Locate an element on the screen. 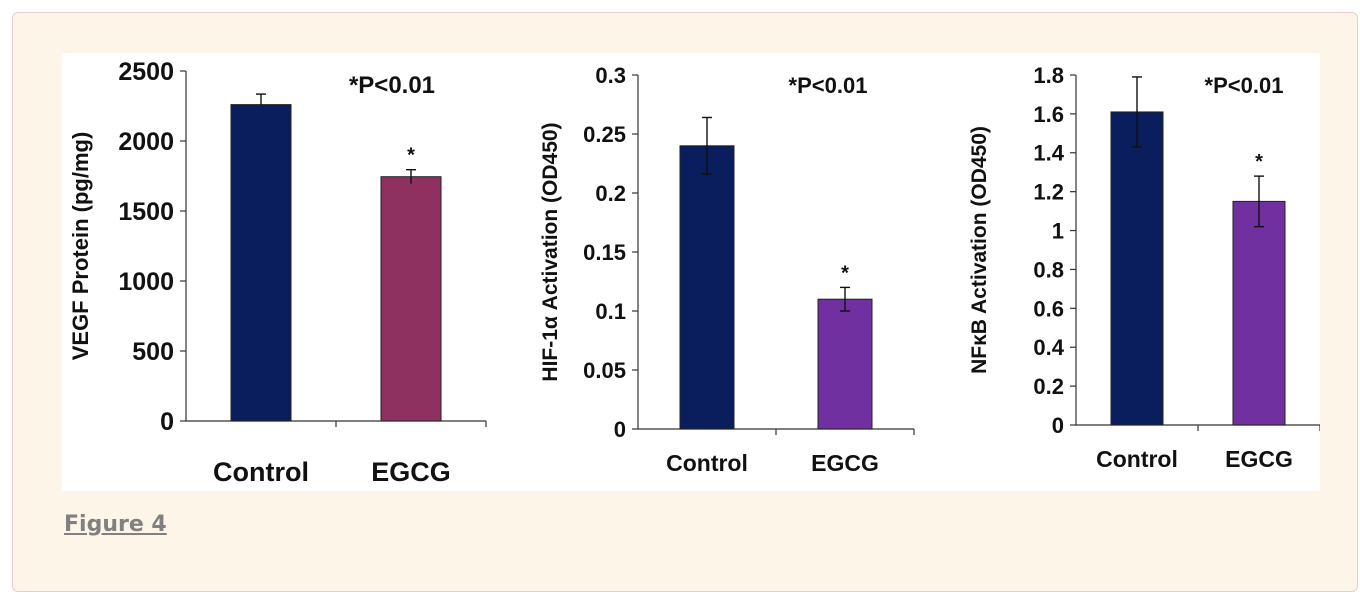 The width and height of the screenshot is (1360, 594). chart3-p-value-annotation: *P<0.01 is located at coordinates (1244, 85).